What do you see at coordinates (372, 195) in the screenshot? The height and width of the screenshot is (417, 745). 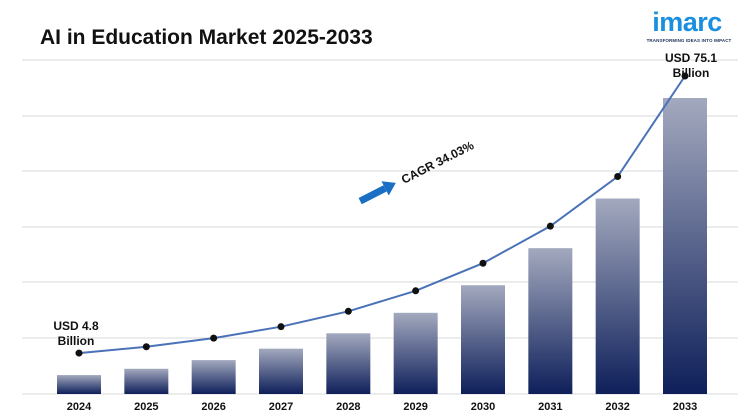 I see `cagr-arrow-shaft` at bounding box center [372, 195].